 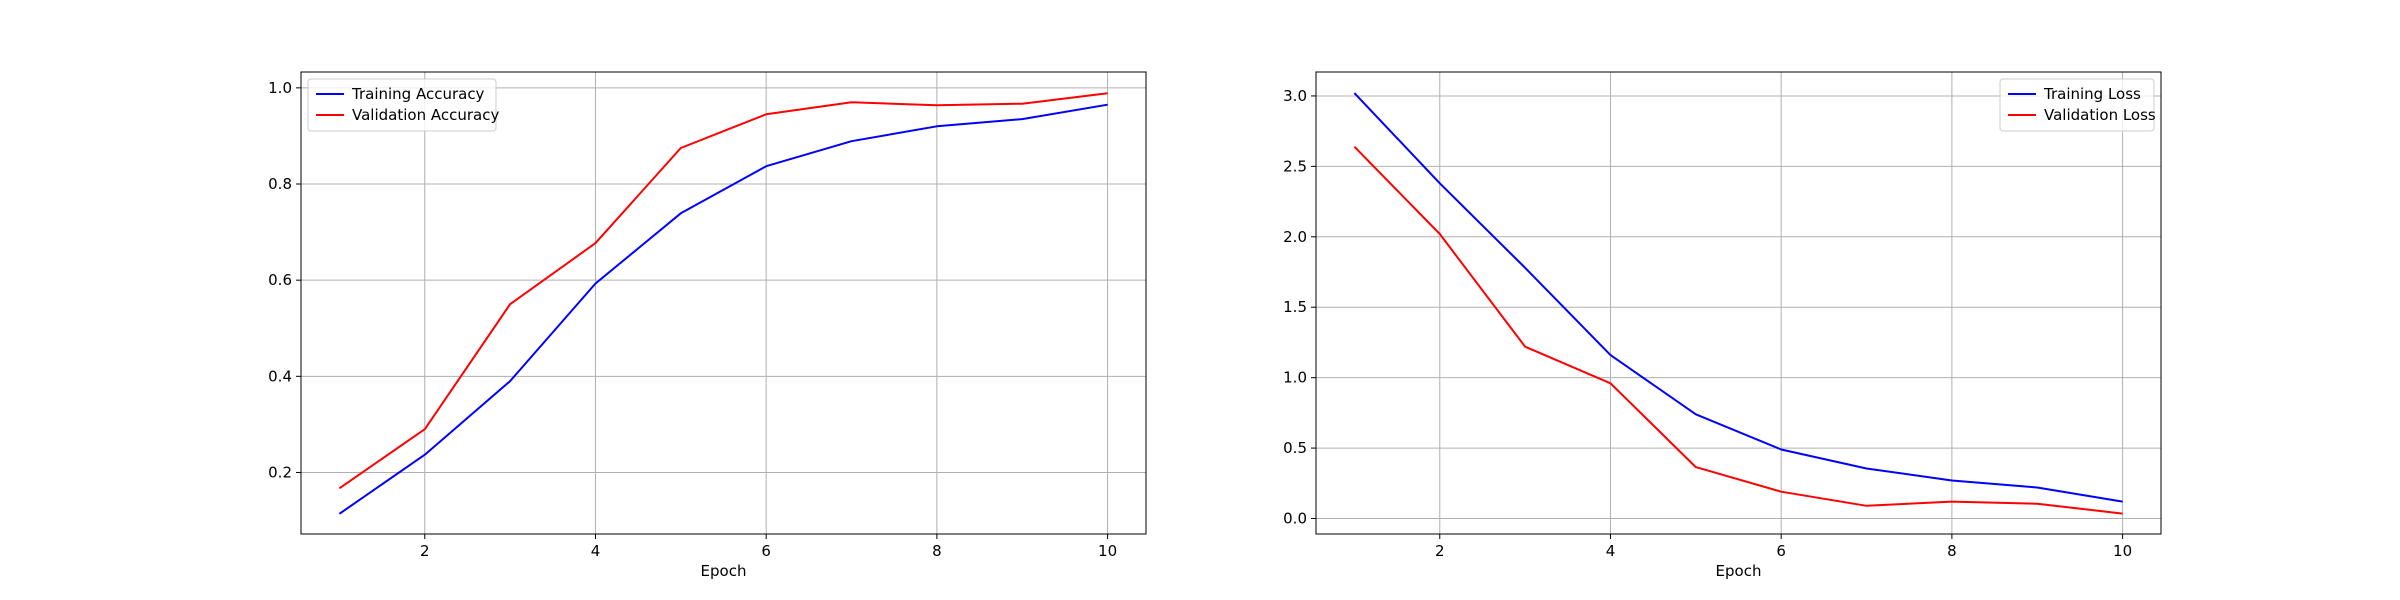 I want to click on loss-x-tick-label: 8, so click(x=1952, y=551).